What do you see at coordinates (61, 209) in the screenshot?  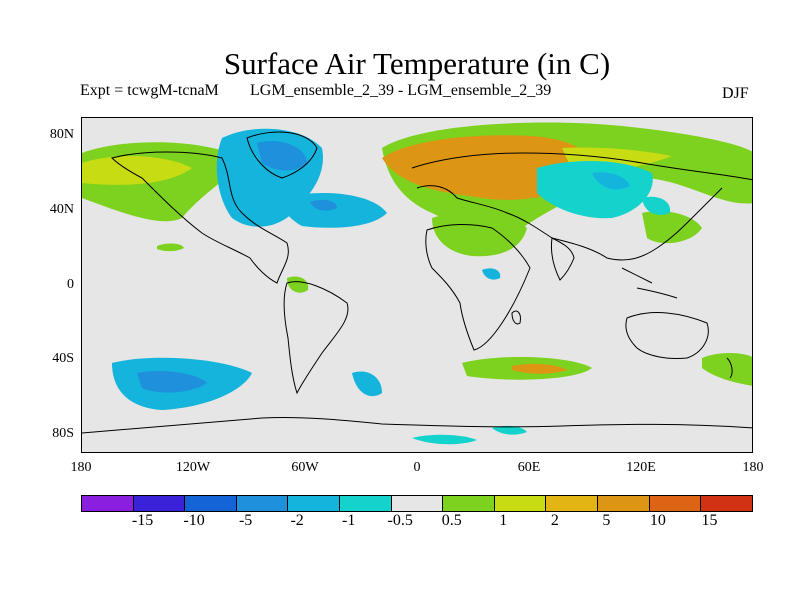 I see `lat-tick-40n: 40N` at bounding box center [61, 209].